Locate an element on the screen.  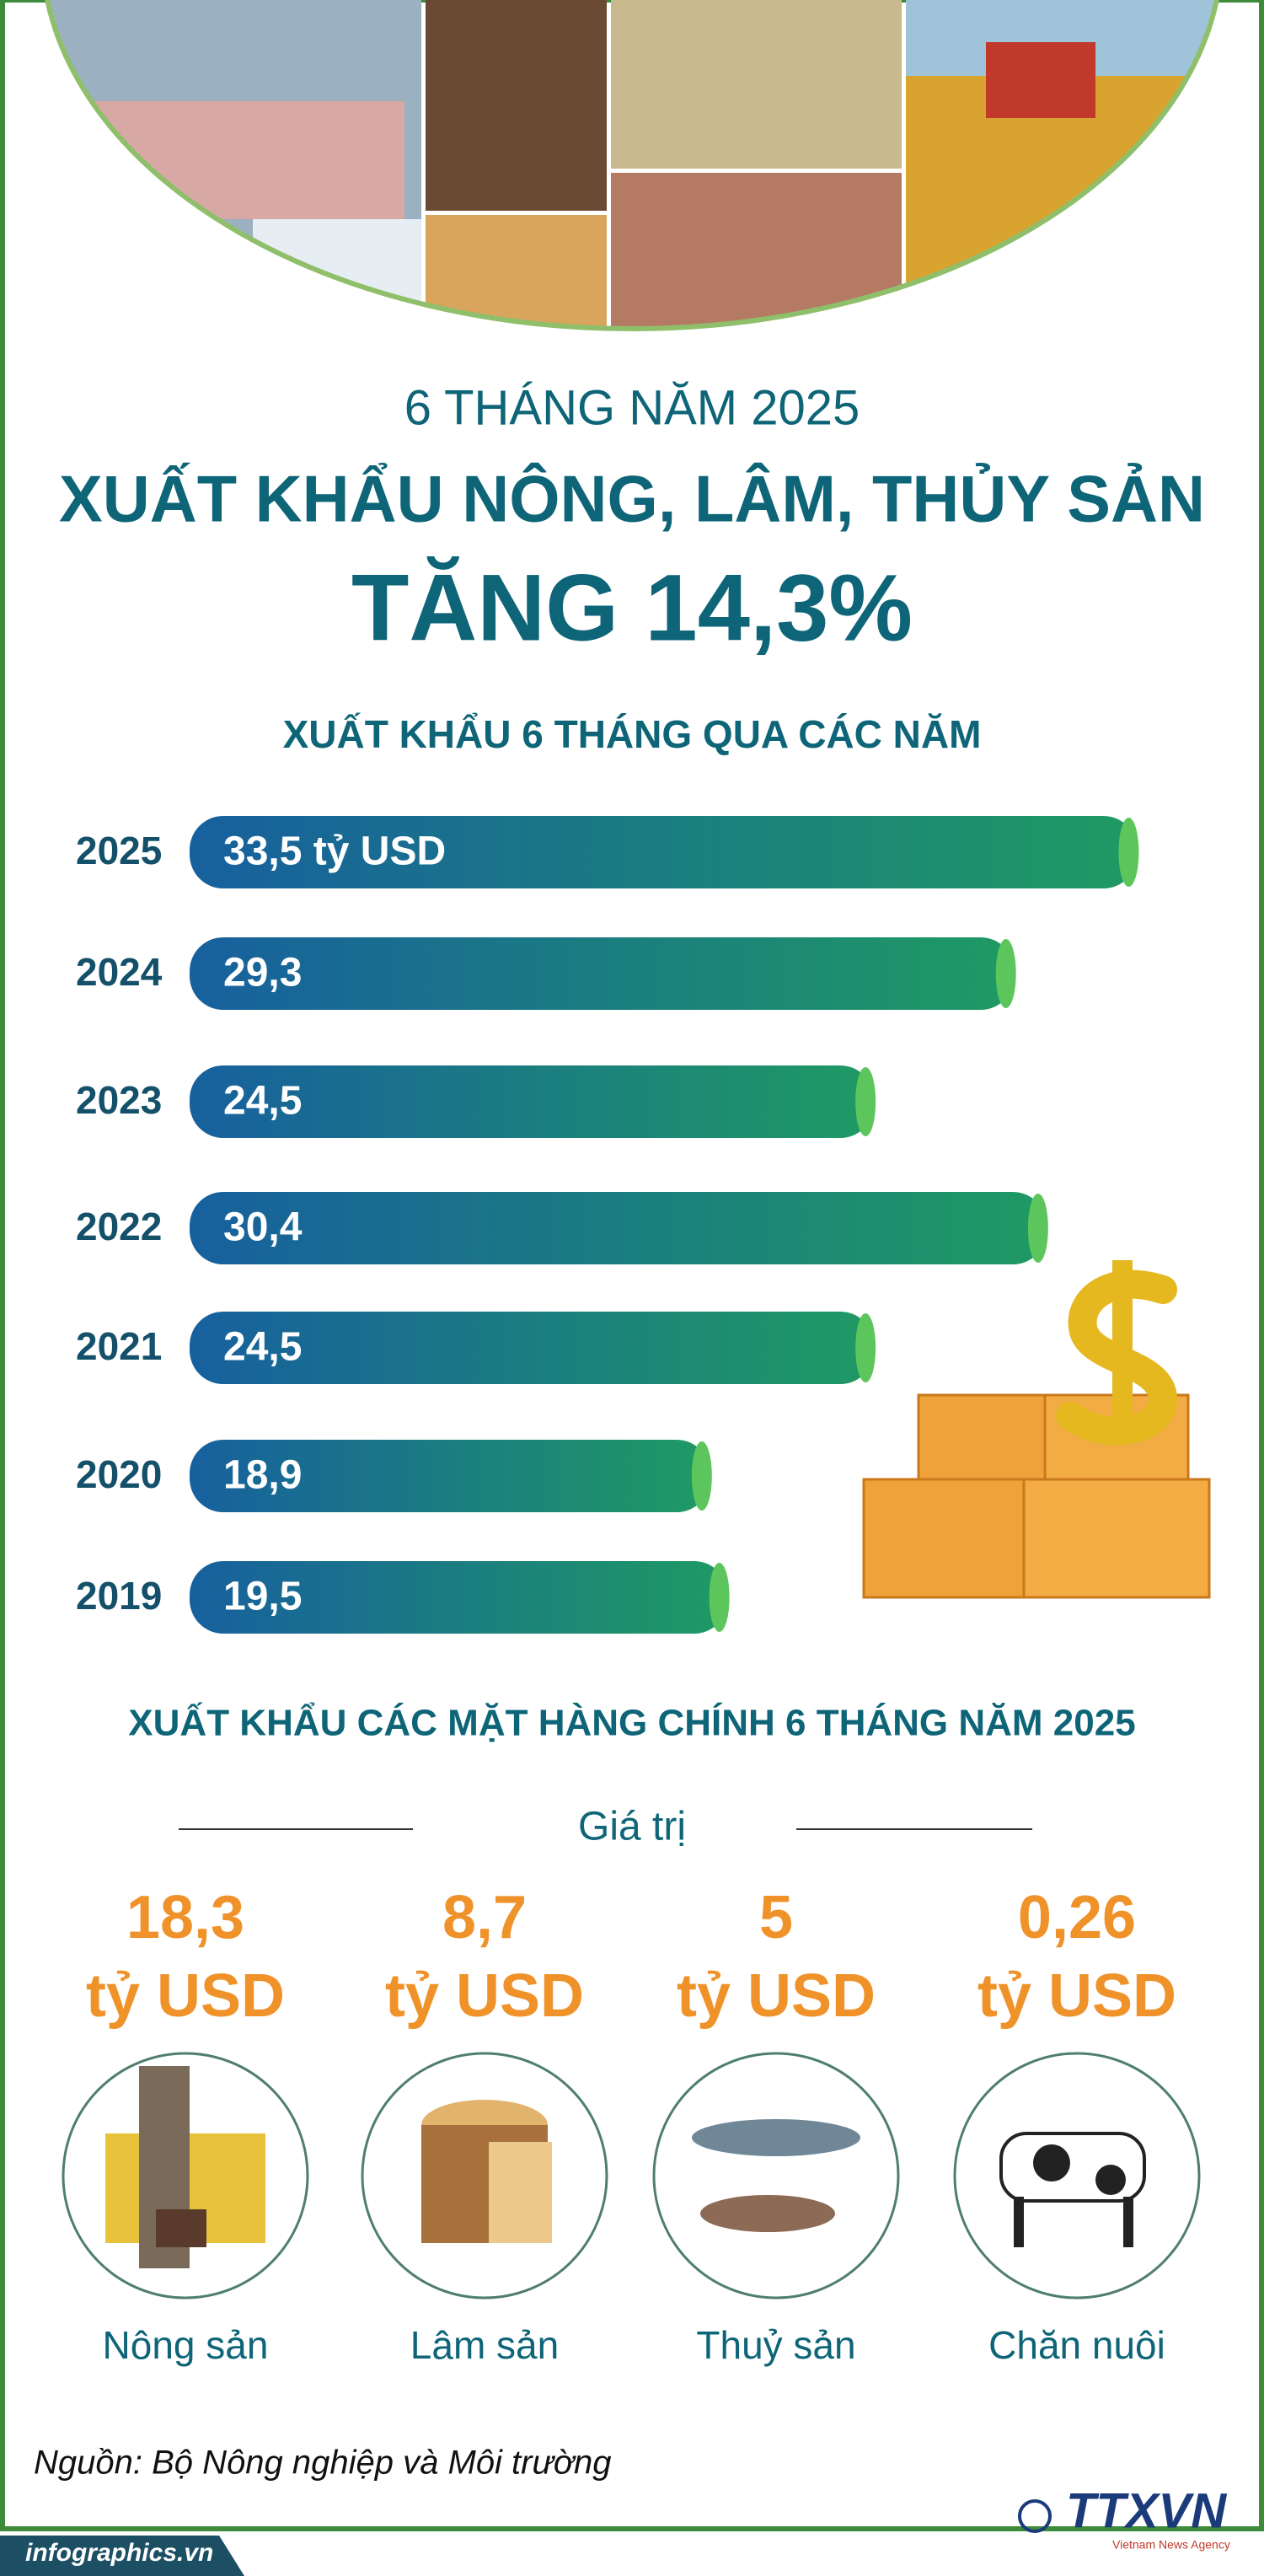
year-label: 2021 is located at coordinates (119, 1346).